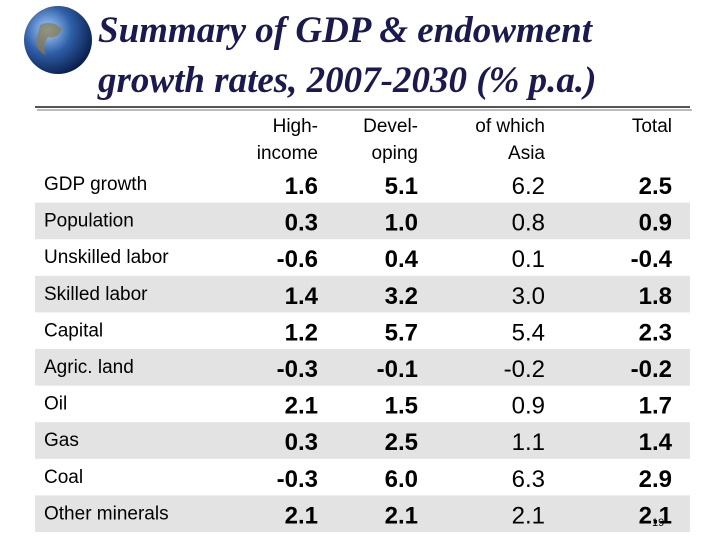 The height and width of the screenshot is (540, 720). I want to click on column-header: Devel-, so click(390, 126).